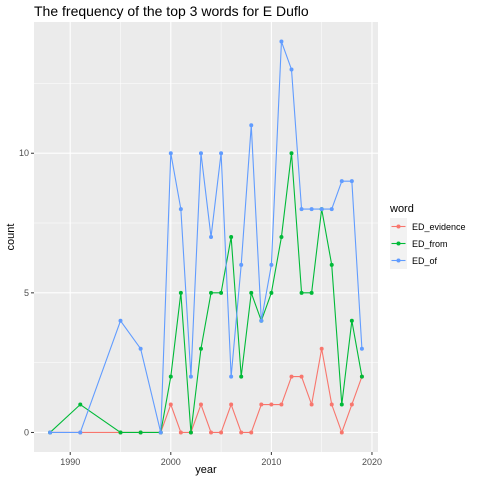  What do you see at coordinates (439, 227) in the screenshot?
I see `legend-label-ed-evidence: ED_evidence` at bounding box center [439, 227].